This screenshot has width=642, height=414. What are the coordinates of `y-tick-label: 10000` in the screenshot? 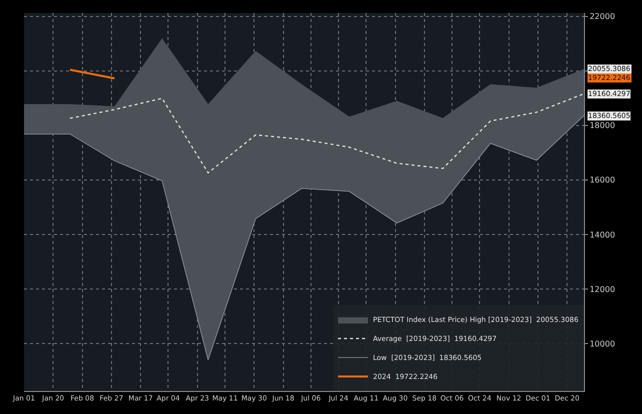 It's located at (603, 343).